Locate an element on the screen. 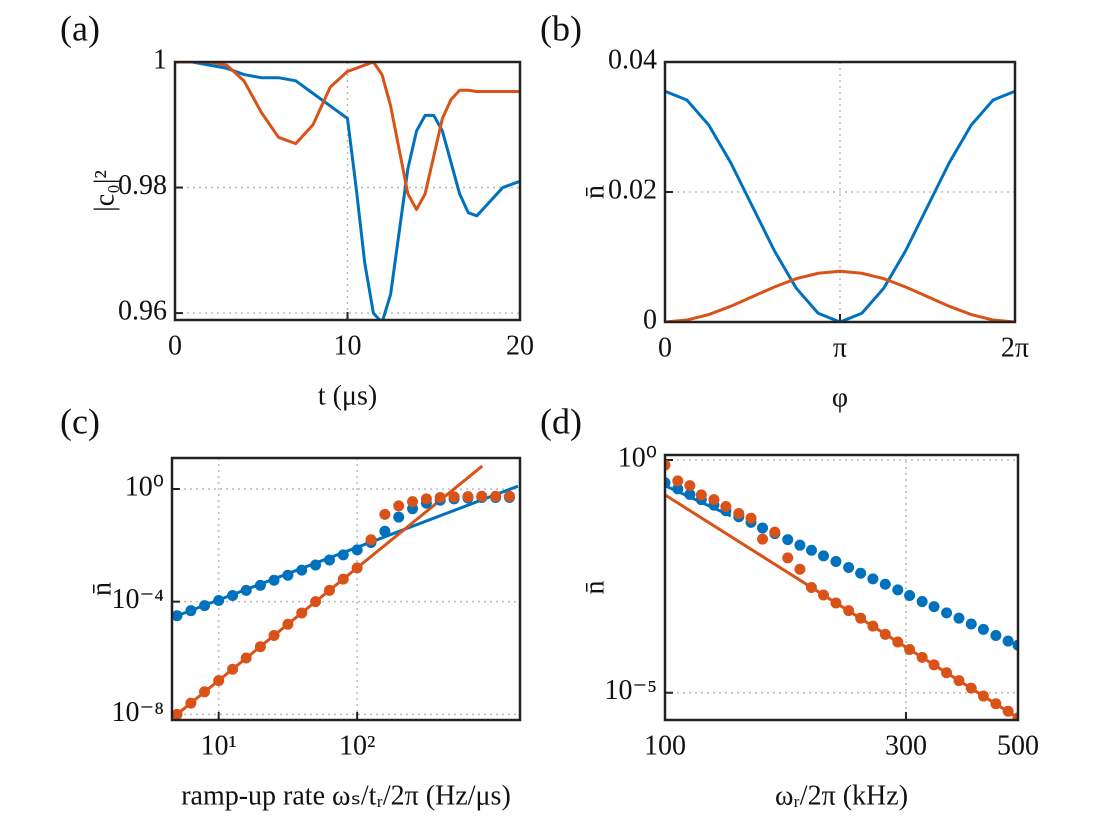  y-tick-label: 0.96 is located at coordinates (142, 311).